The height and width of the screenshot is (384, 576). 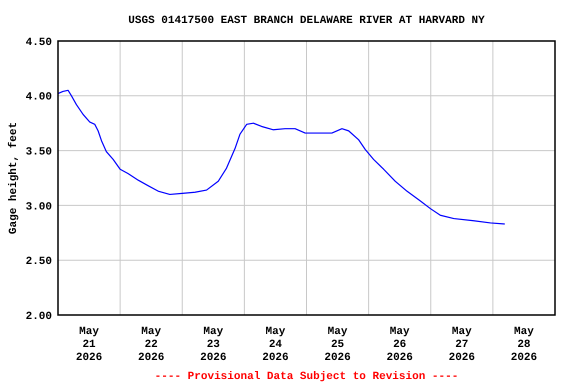 I want to click on x-tick-label: May 24 2026, so click(x=275, y=345).